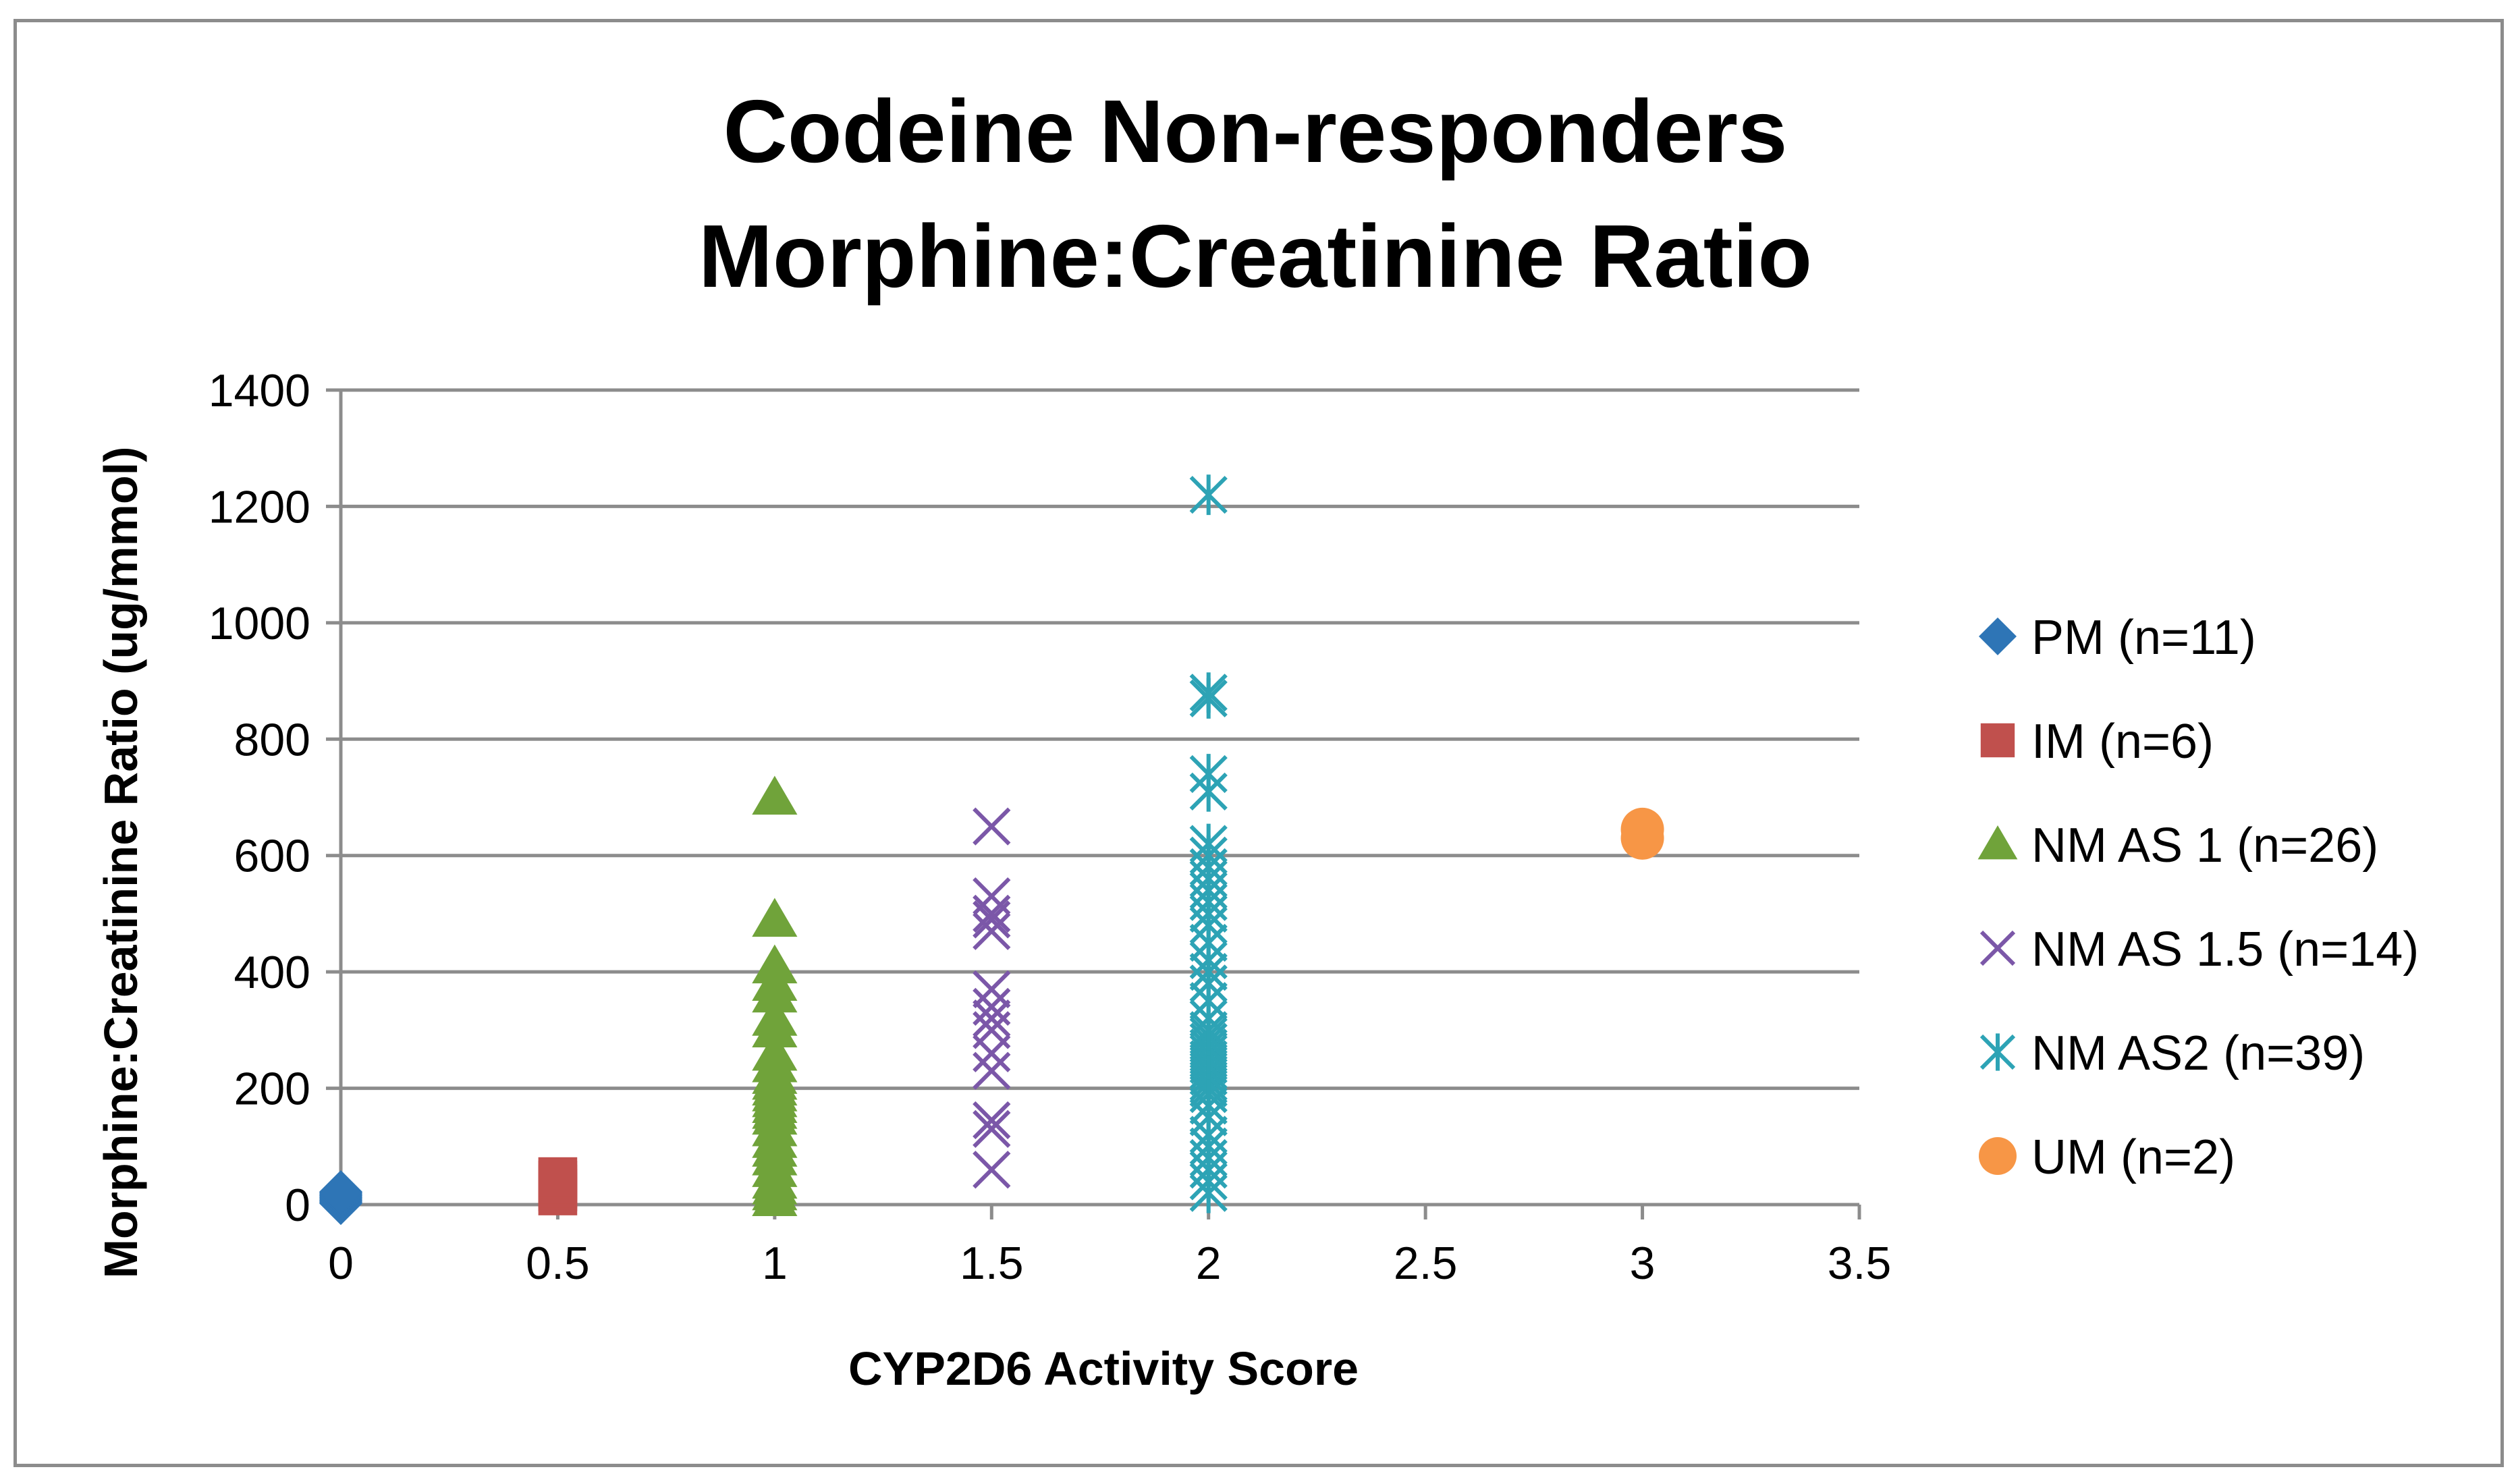 The image size is (2516, 1484). I want to click on legend-label: PM (n=11), so click(2144, 638).